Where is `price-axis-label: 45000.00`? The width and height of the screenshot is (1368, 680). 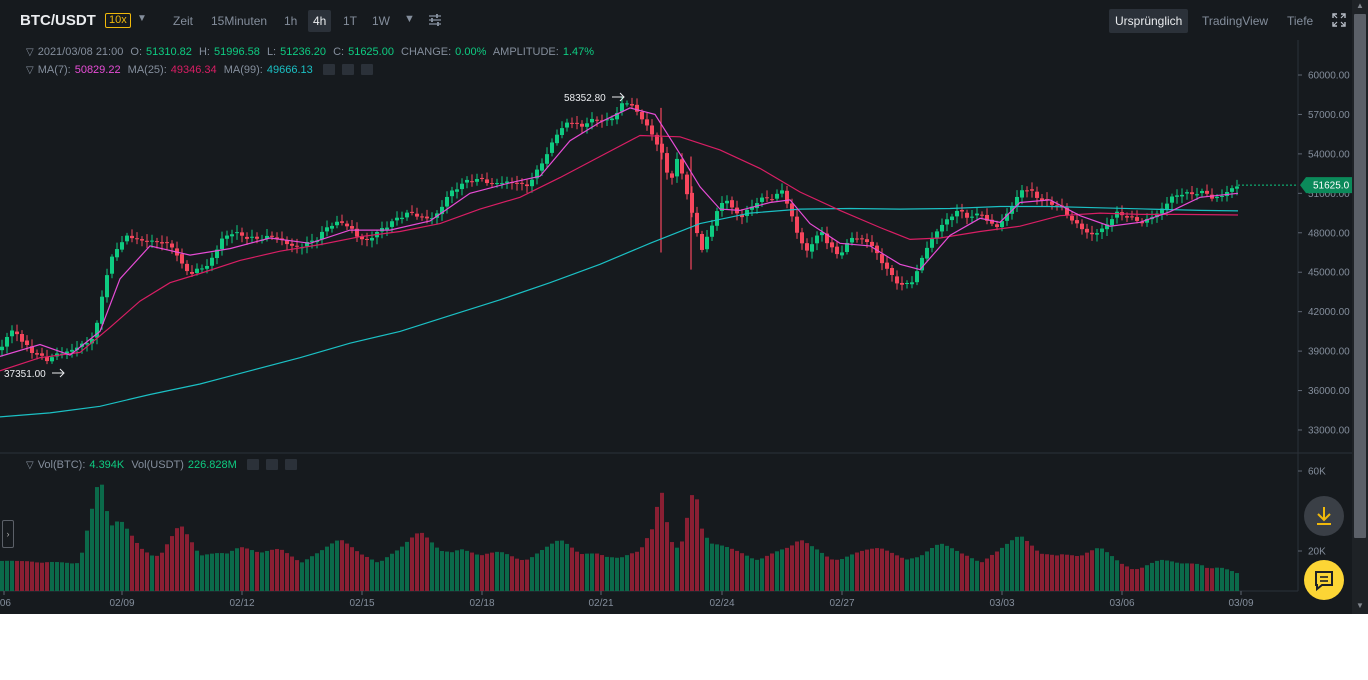
price-axis-label: 45000.00 is located at coordinates (1329, 273).